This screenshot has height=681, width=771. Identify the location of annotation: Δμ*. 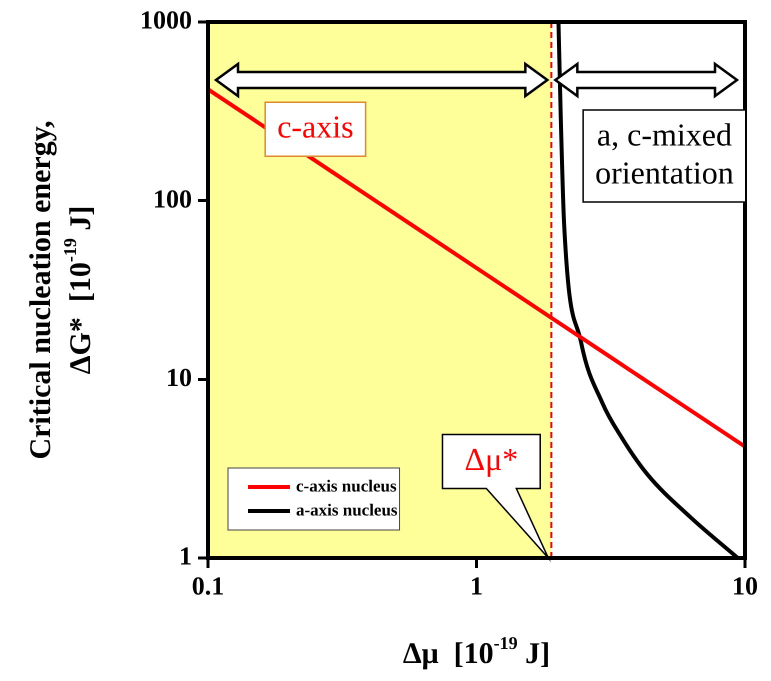
(491, 458).